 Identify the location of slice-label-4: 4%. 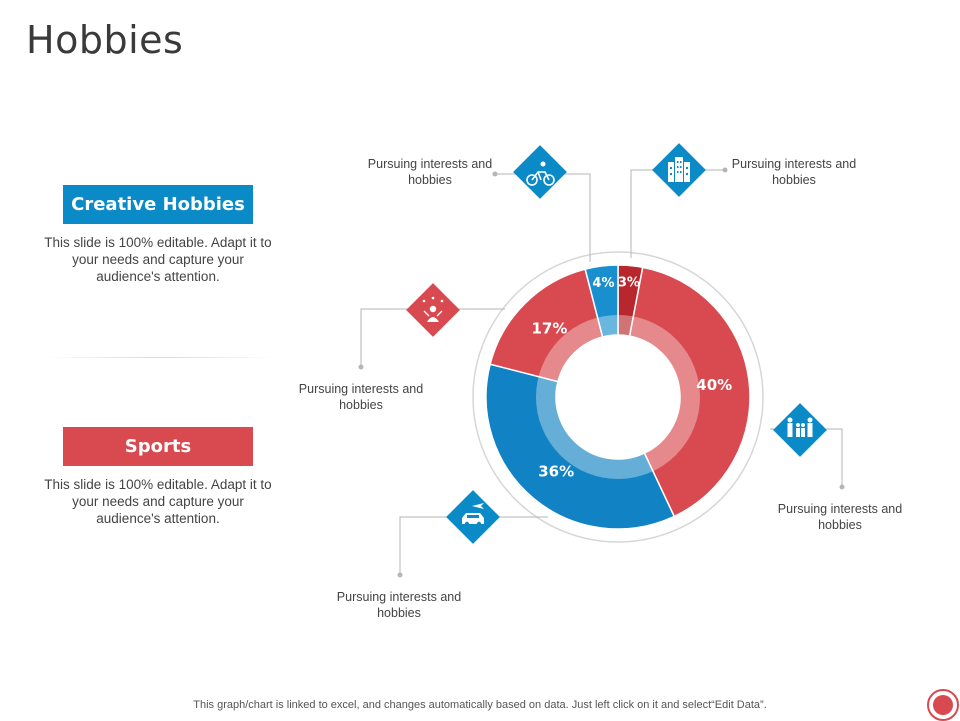
(603, 283).